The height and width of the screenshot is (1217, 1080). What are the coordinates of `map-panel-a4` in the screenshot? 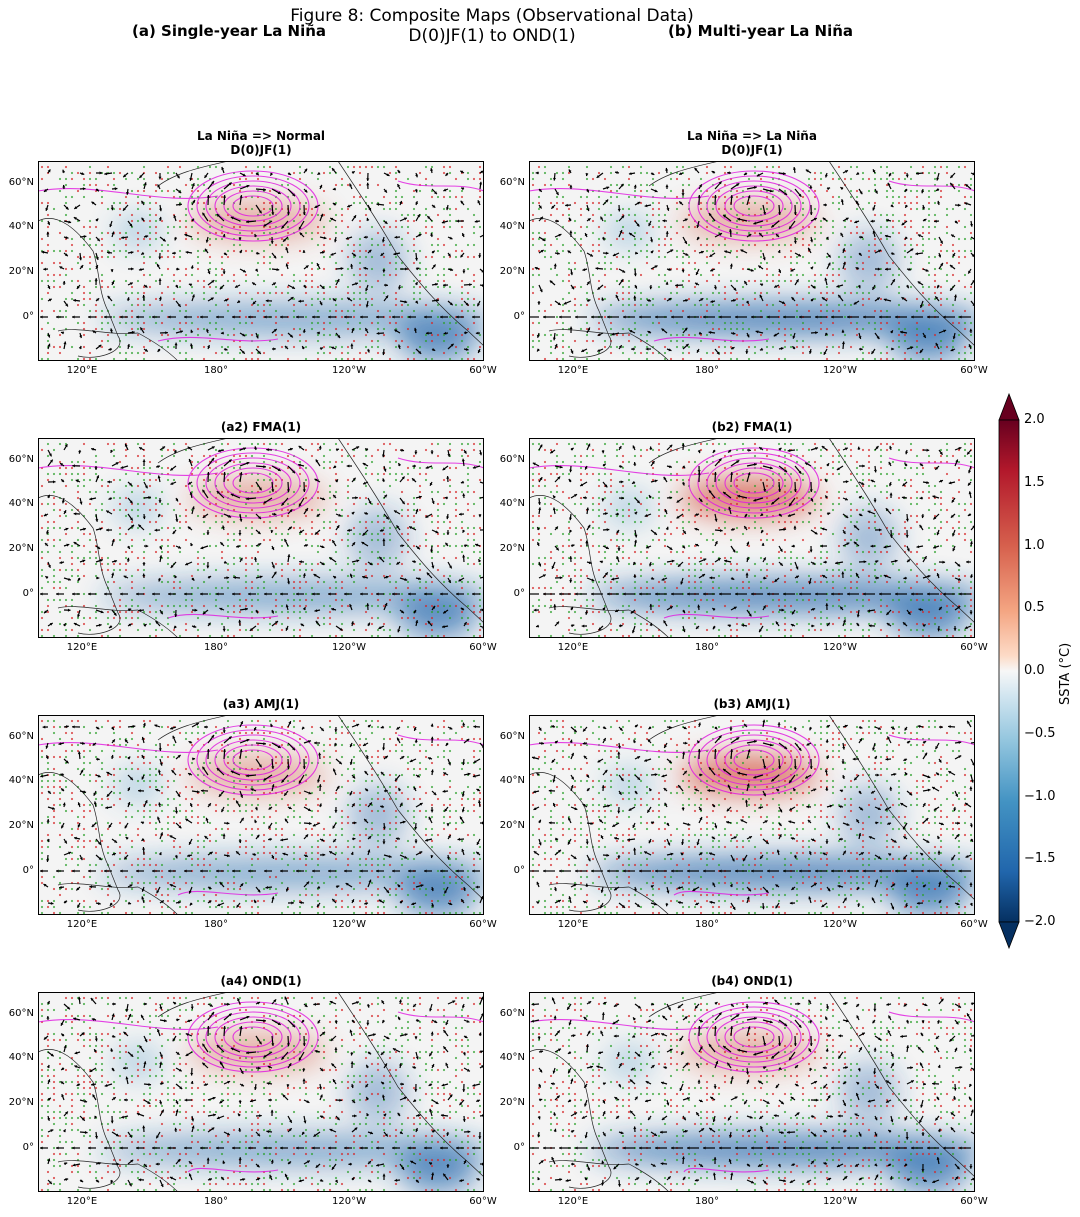 It's located at (261, 1092).